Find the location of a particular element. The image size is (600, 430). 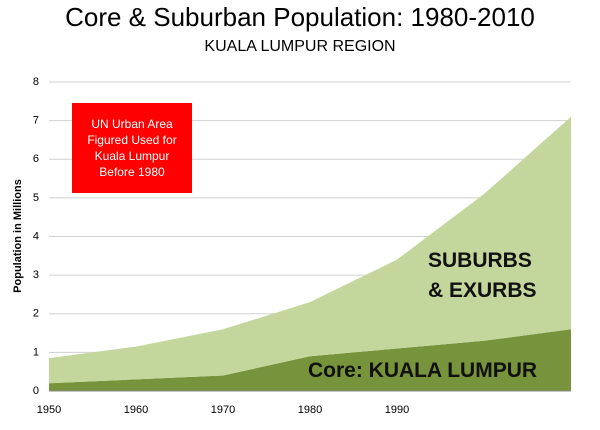

y-tick-label: 7 is located at coordinates (36, 121).